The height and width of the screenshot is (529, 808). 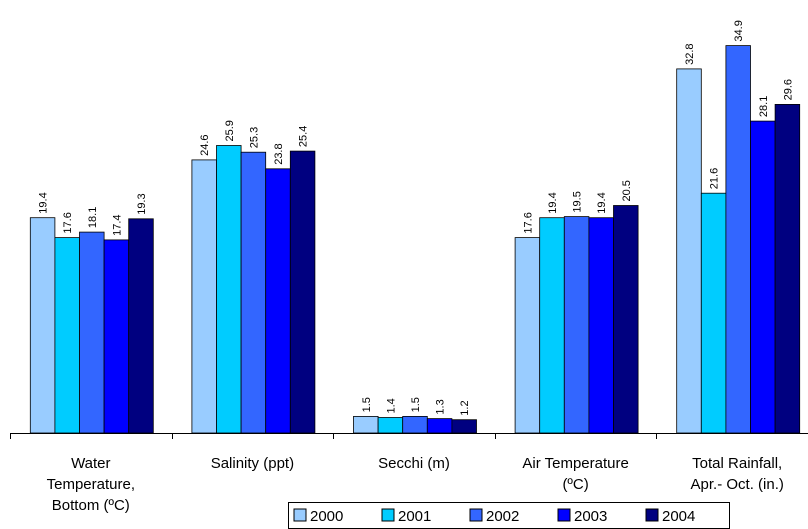 I want to click on data-label: 32.8, so click(x=690, y=53).